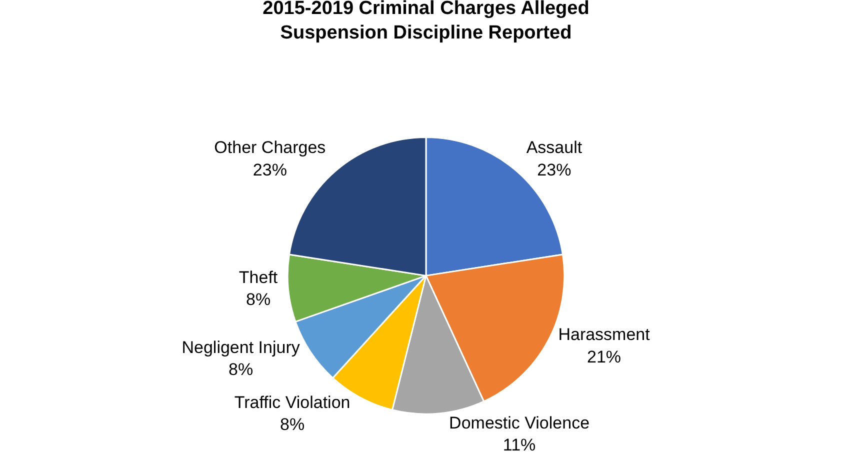 The image size is (852, 459). What do you see at coordinates (554, 148) in the screenshot?
I see `slice-label: Assault` at bounding box center [554, 148].